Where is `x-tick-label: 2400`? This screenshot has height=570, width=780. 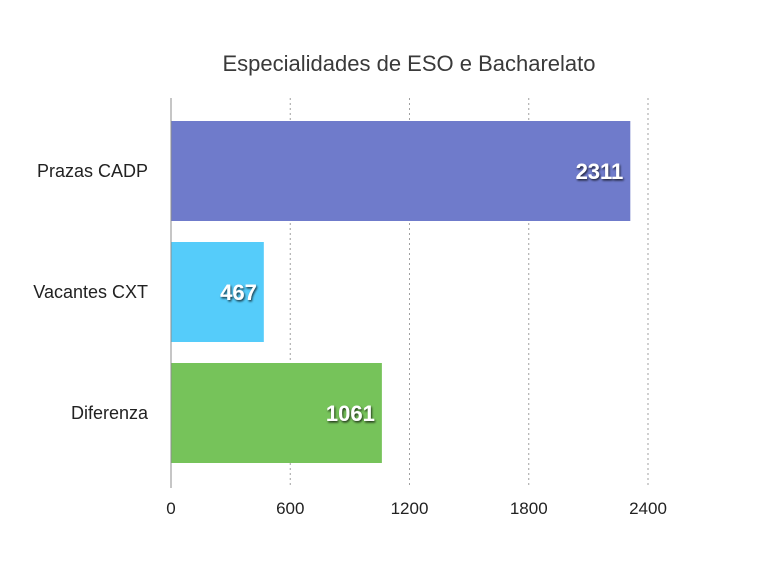
x-tick-label: 2400 is located at coordinates (648, 508).